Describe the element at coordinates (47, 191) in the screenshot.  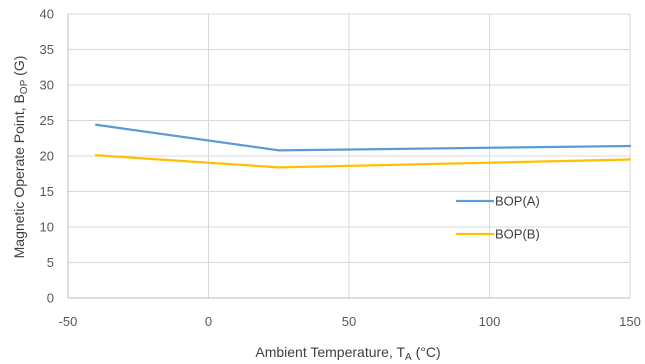
I see `y-tick-label: 15` at that location.